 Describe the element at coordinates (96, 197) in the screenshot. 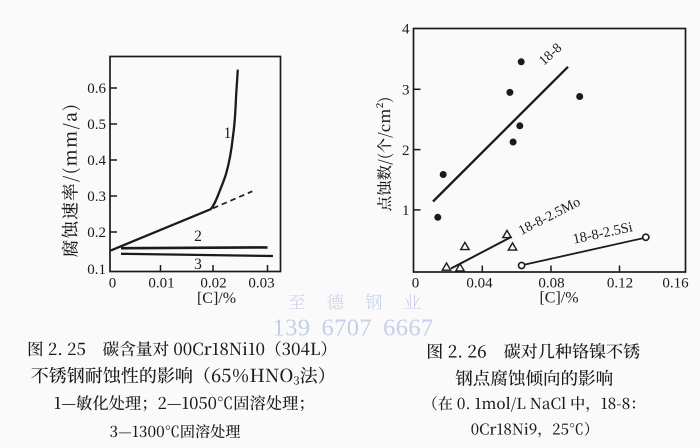

I see `svg-text: 0.3` at that location.